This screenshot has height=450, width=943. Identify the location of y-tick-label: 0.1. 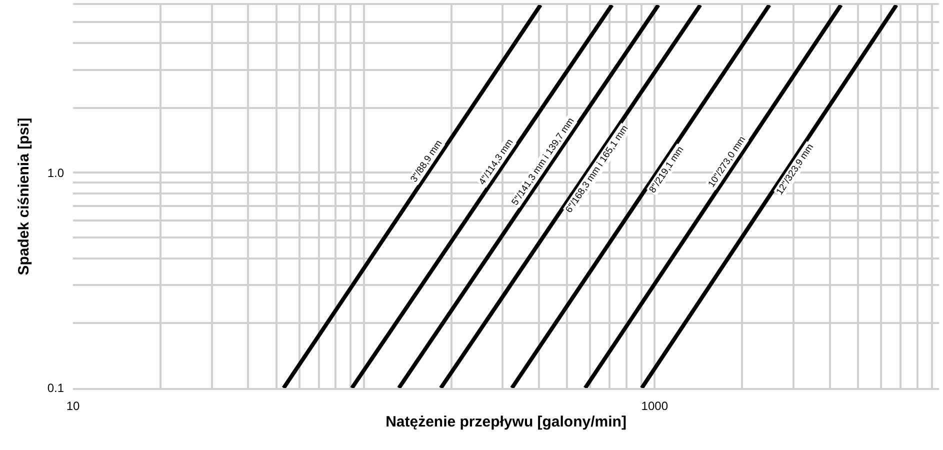
(55, 388).